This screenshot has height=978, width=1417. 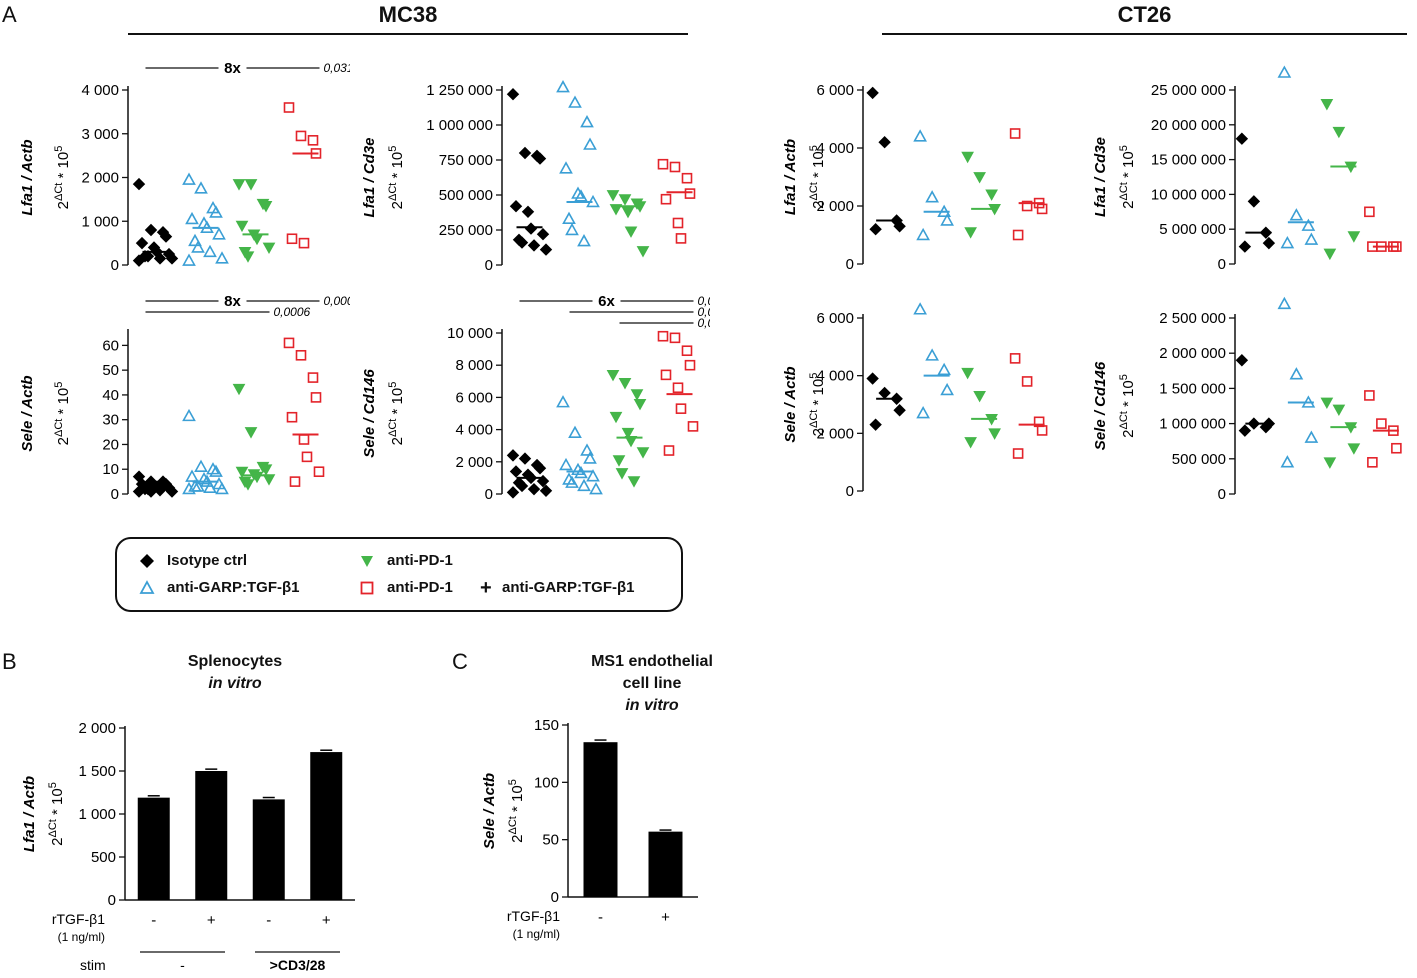 What do you see at coordinates (486, 588) in the screenshot?
I see `legend-combo-plus: +` at bounding box center [486, 588].